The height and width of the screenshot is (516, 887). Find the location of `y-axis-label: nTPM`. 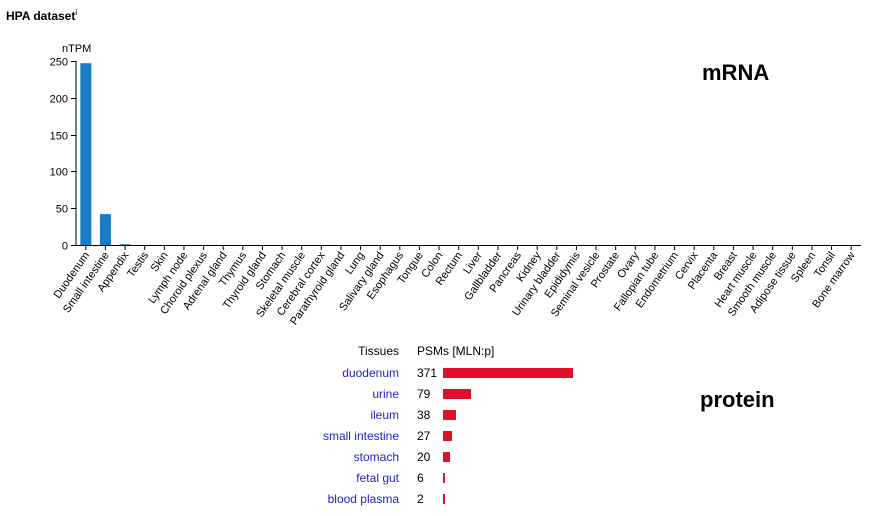

y-axis-label: nTPM is located at coordinates (76, 49).